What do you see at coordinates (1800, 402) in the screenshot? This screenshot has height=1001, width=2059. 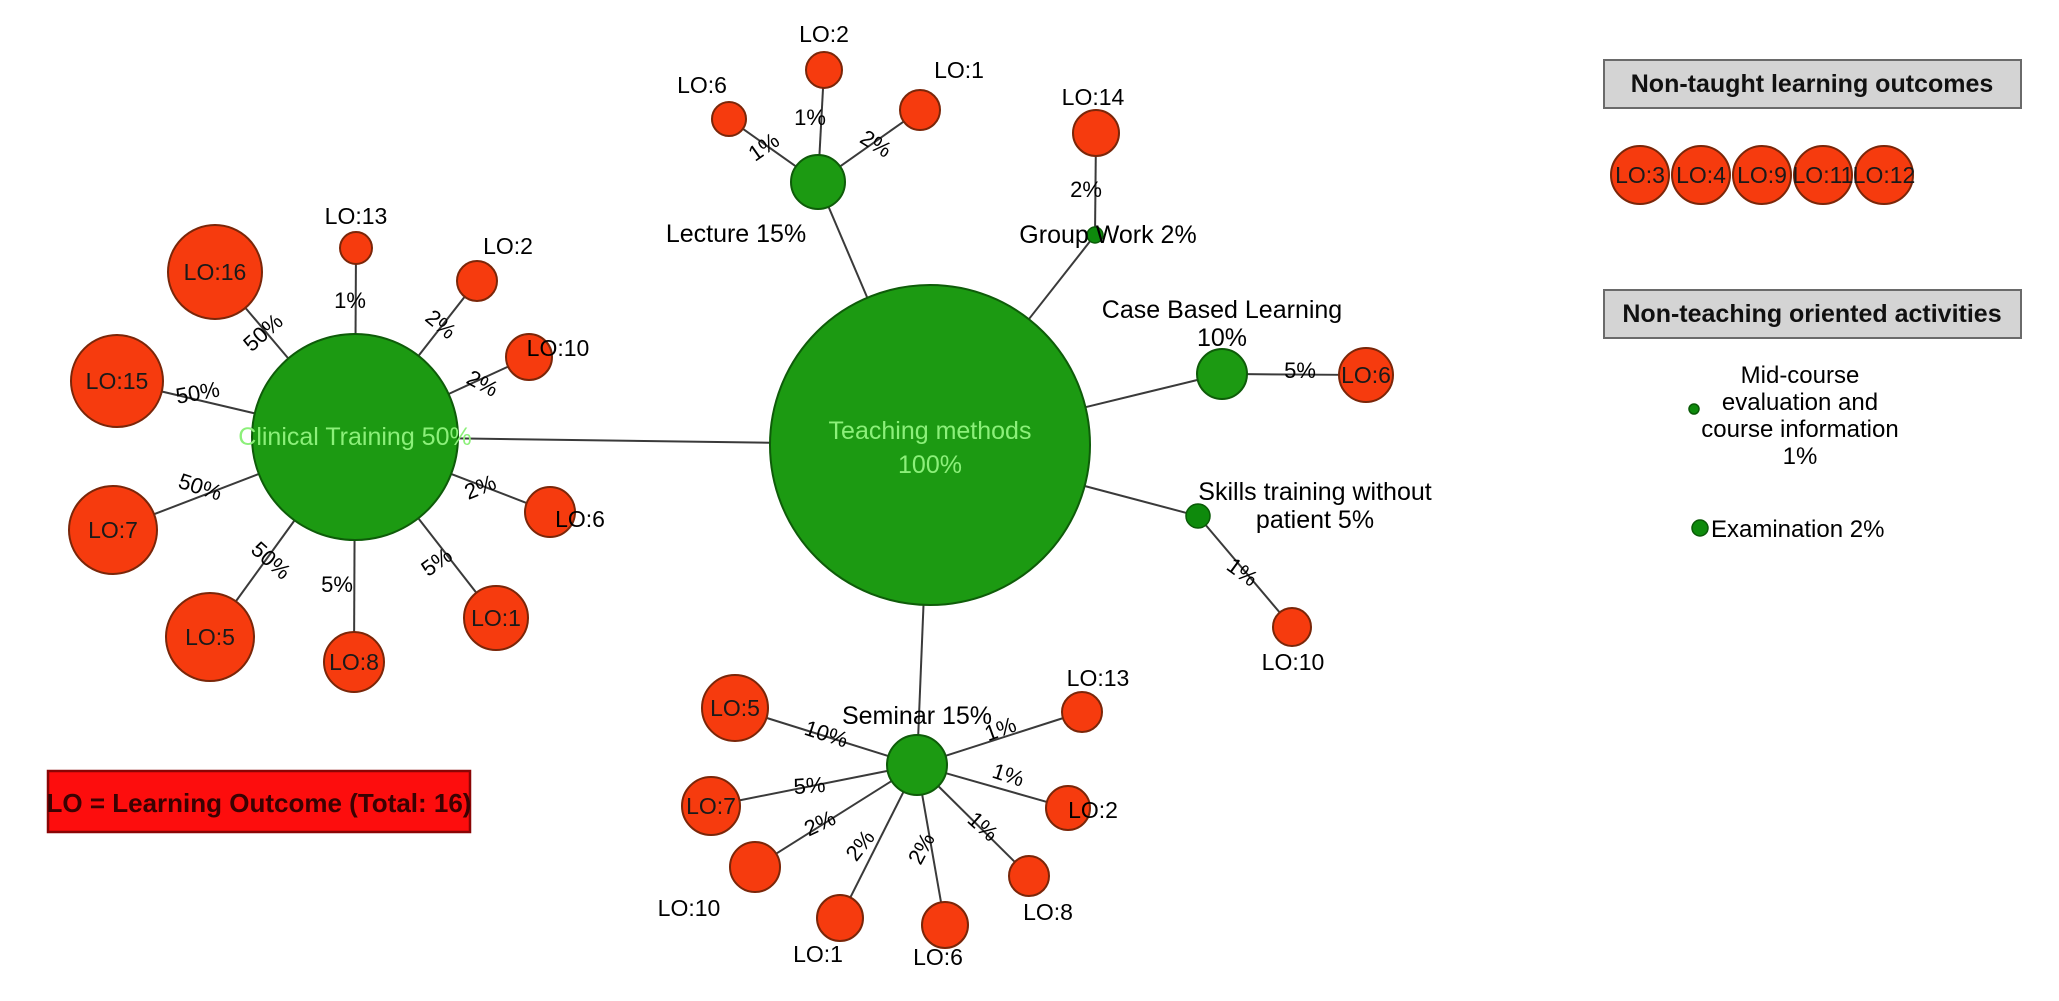 I see `activity-mid-course-line2: evaluation and` at bounding box center [1800, 402].